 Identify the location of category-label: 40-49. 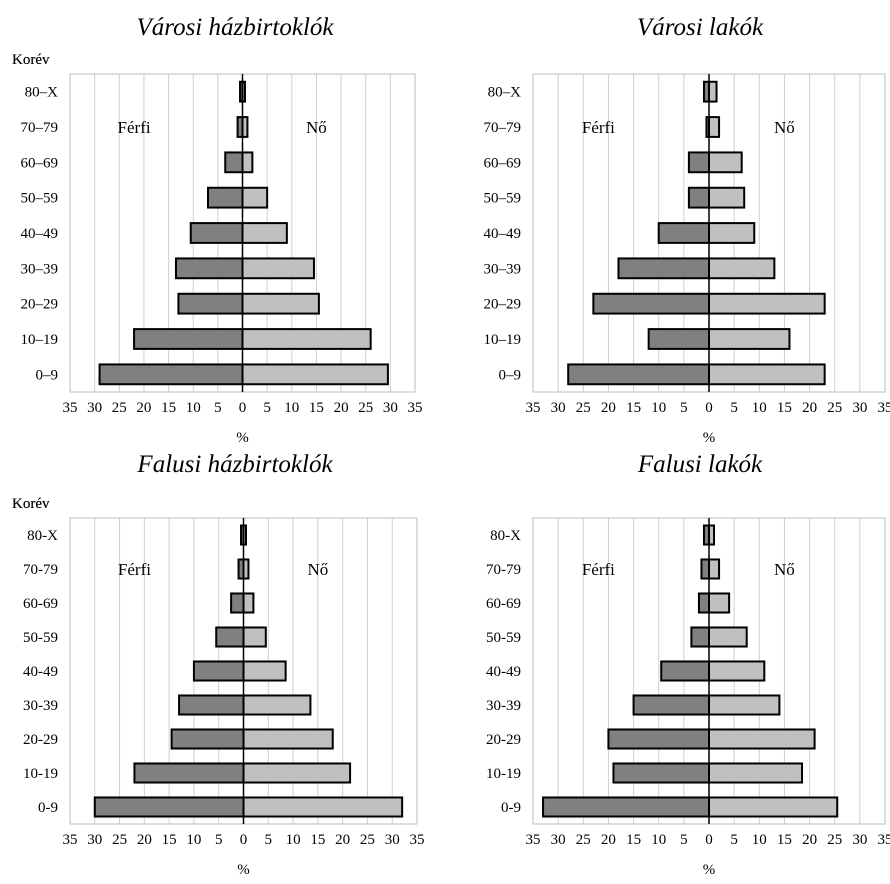
(503, 672).